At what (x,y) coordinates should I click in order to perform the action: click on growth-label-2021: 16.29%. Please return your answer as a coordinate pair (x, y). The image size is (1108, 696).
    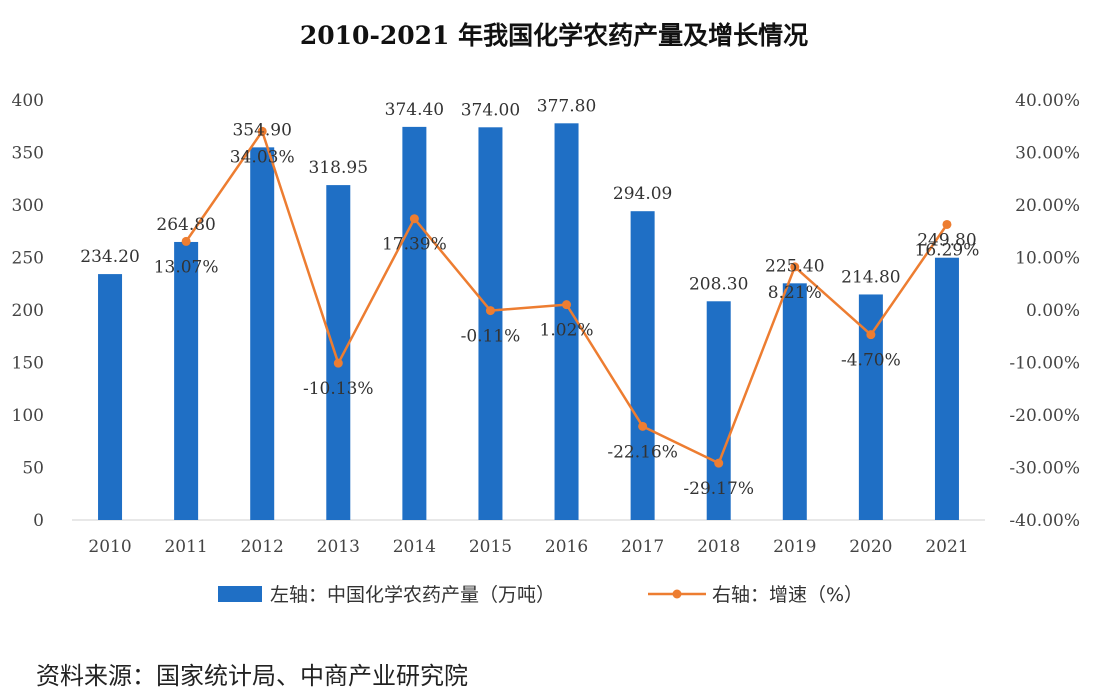
    Looking at the image, I should click on (947, 250).